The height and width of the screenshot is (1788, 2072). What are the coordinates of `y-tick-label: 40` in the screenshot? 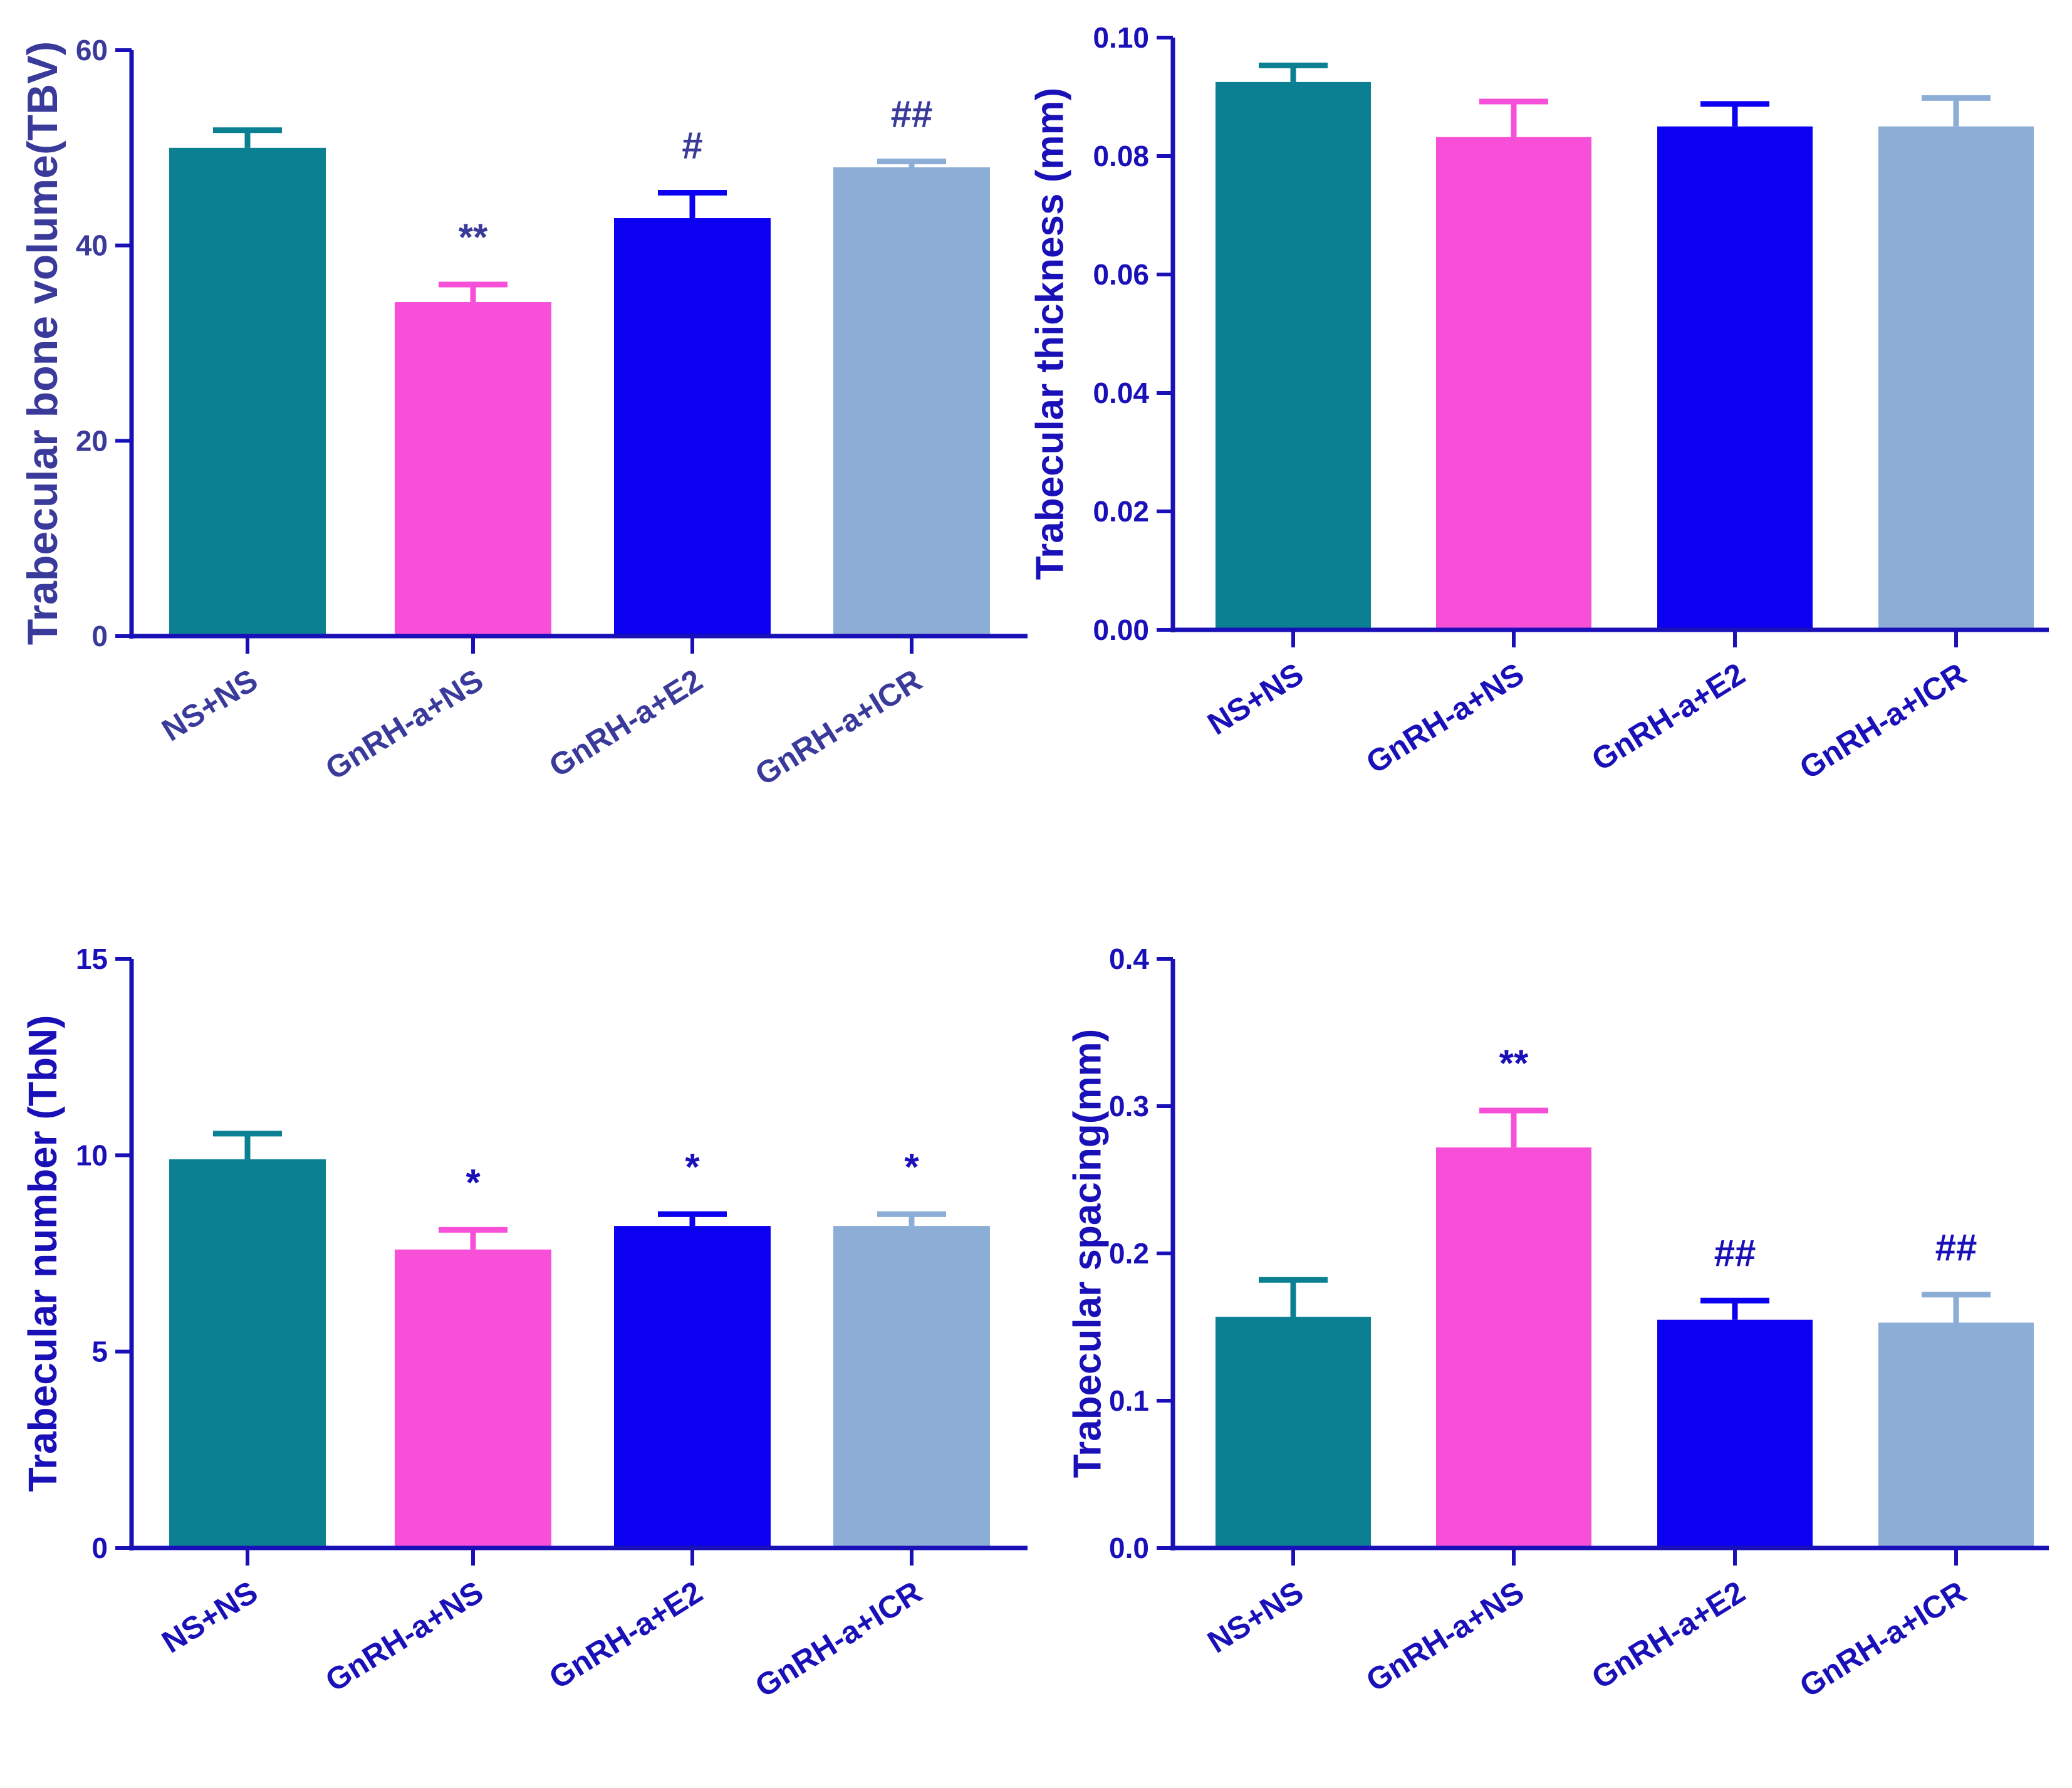 It's located at (92, 245).